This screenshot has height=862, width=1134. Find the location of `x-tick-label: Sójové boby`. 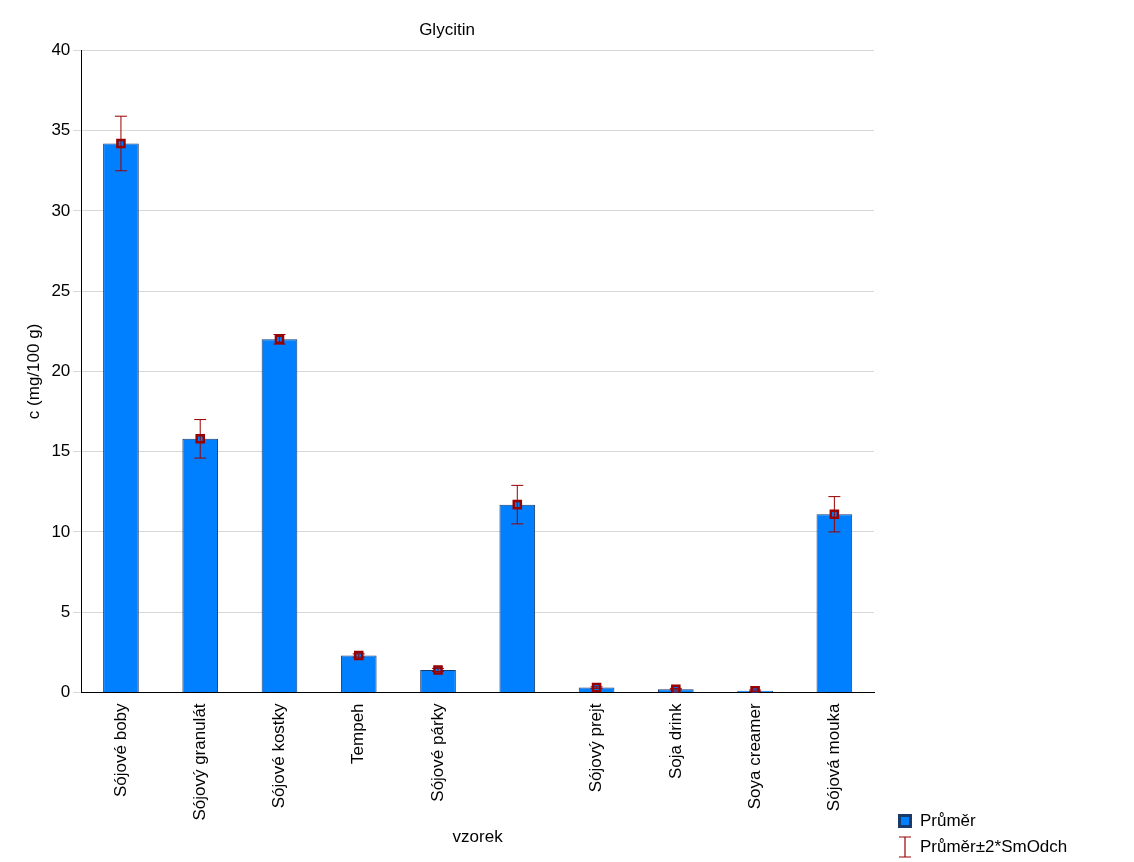

x-tick-label: Sójové boby is located at coordinates (120, 749).